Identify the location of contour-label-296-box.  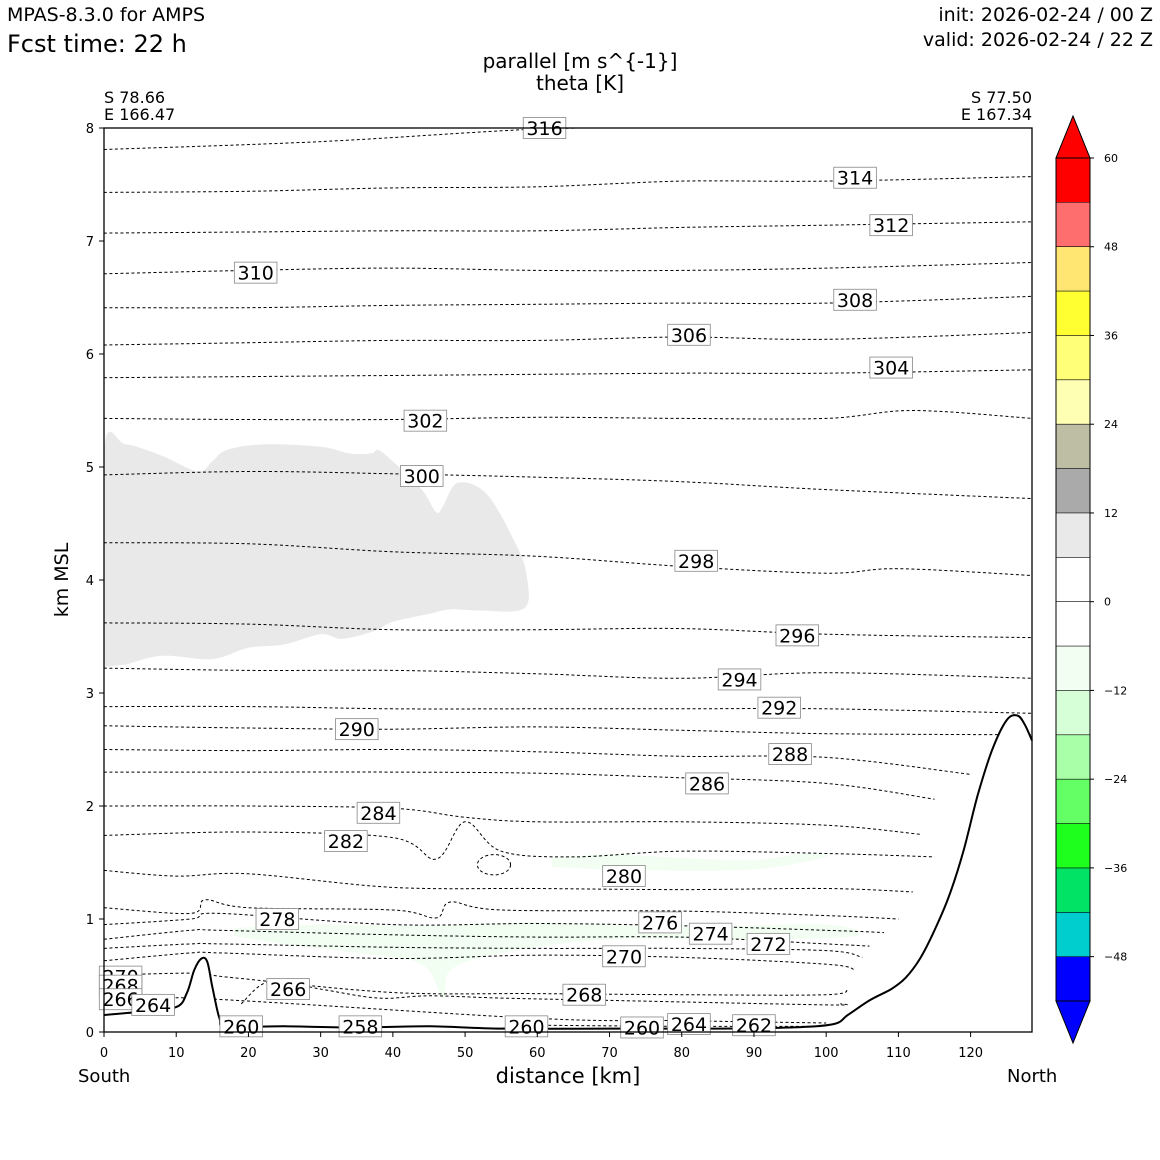
(797, 635).